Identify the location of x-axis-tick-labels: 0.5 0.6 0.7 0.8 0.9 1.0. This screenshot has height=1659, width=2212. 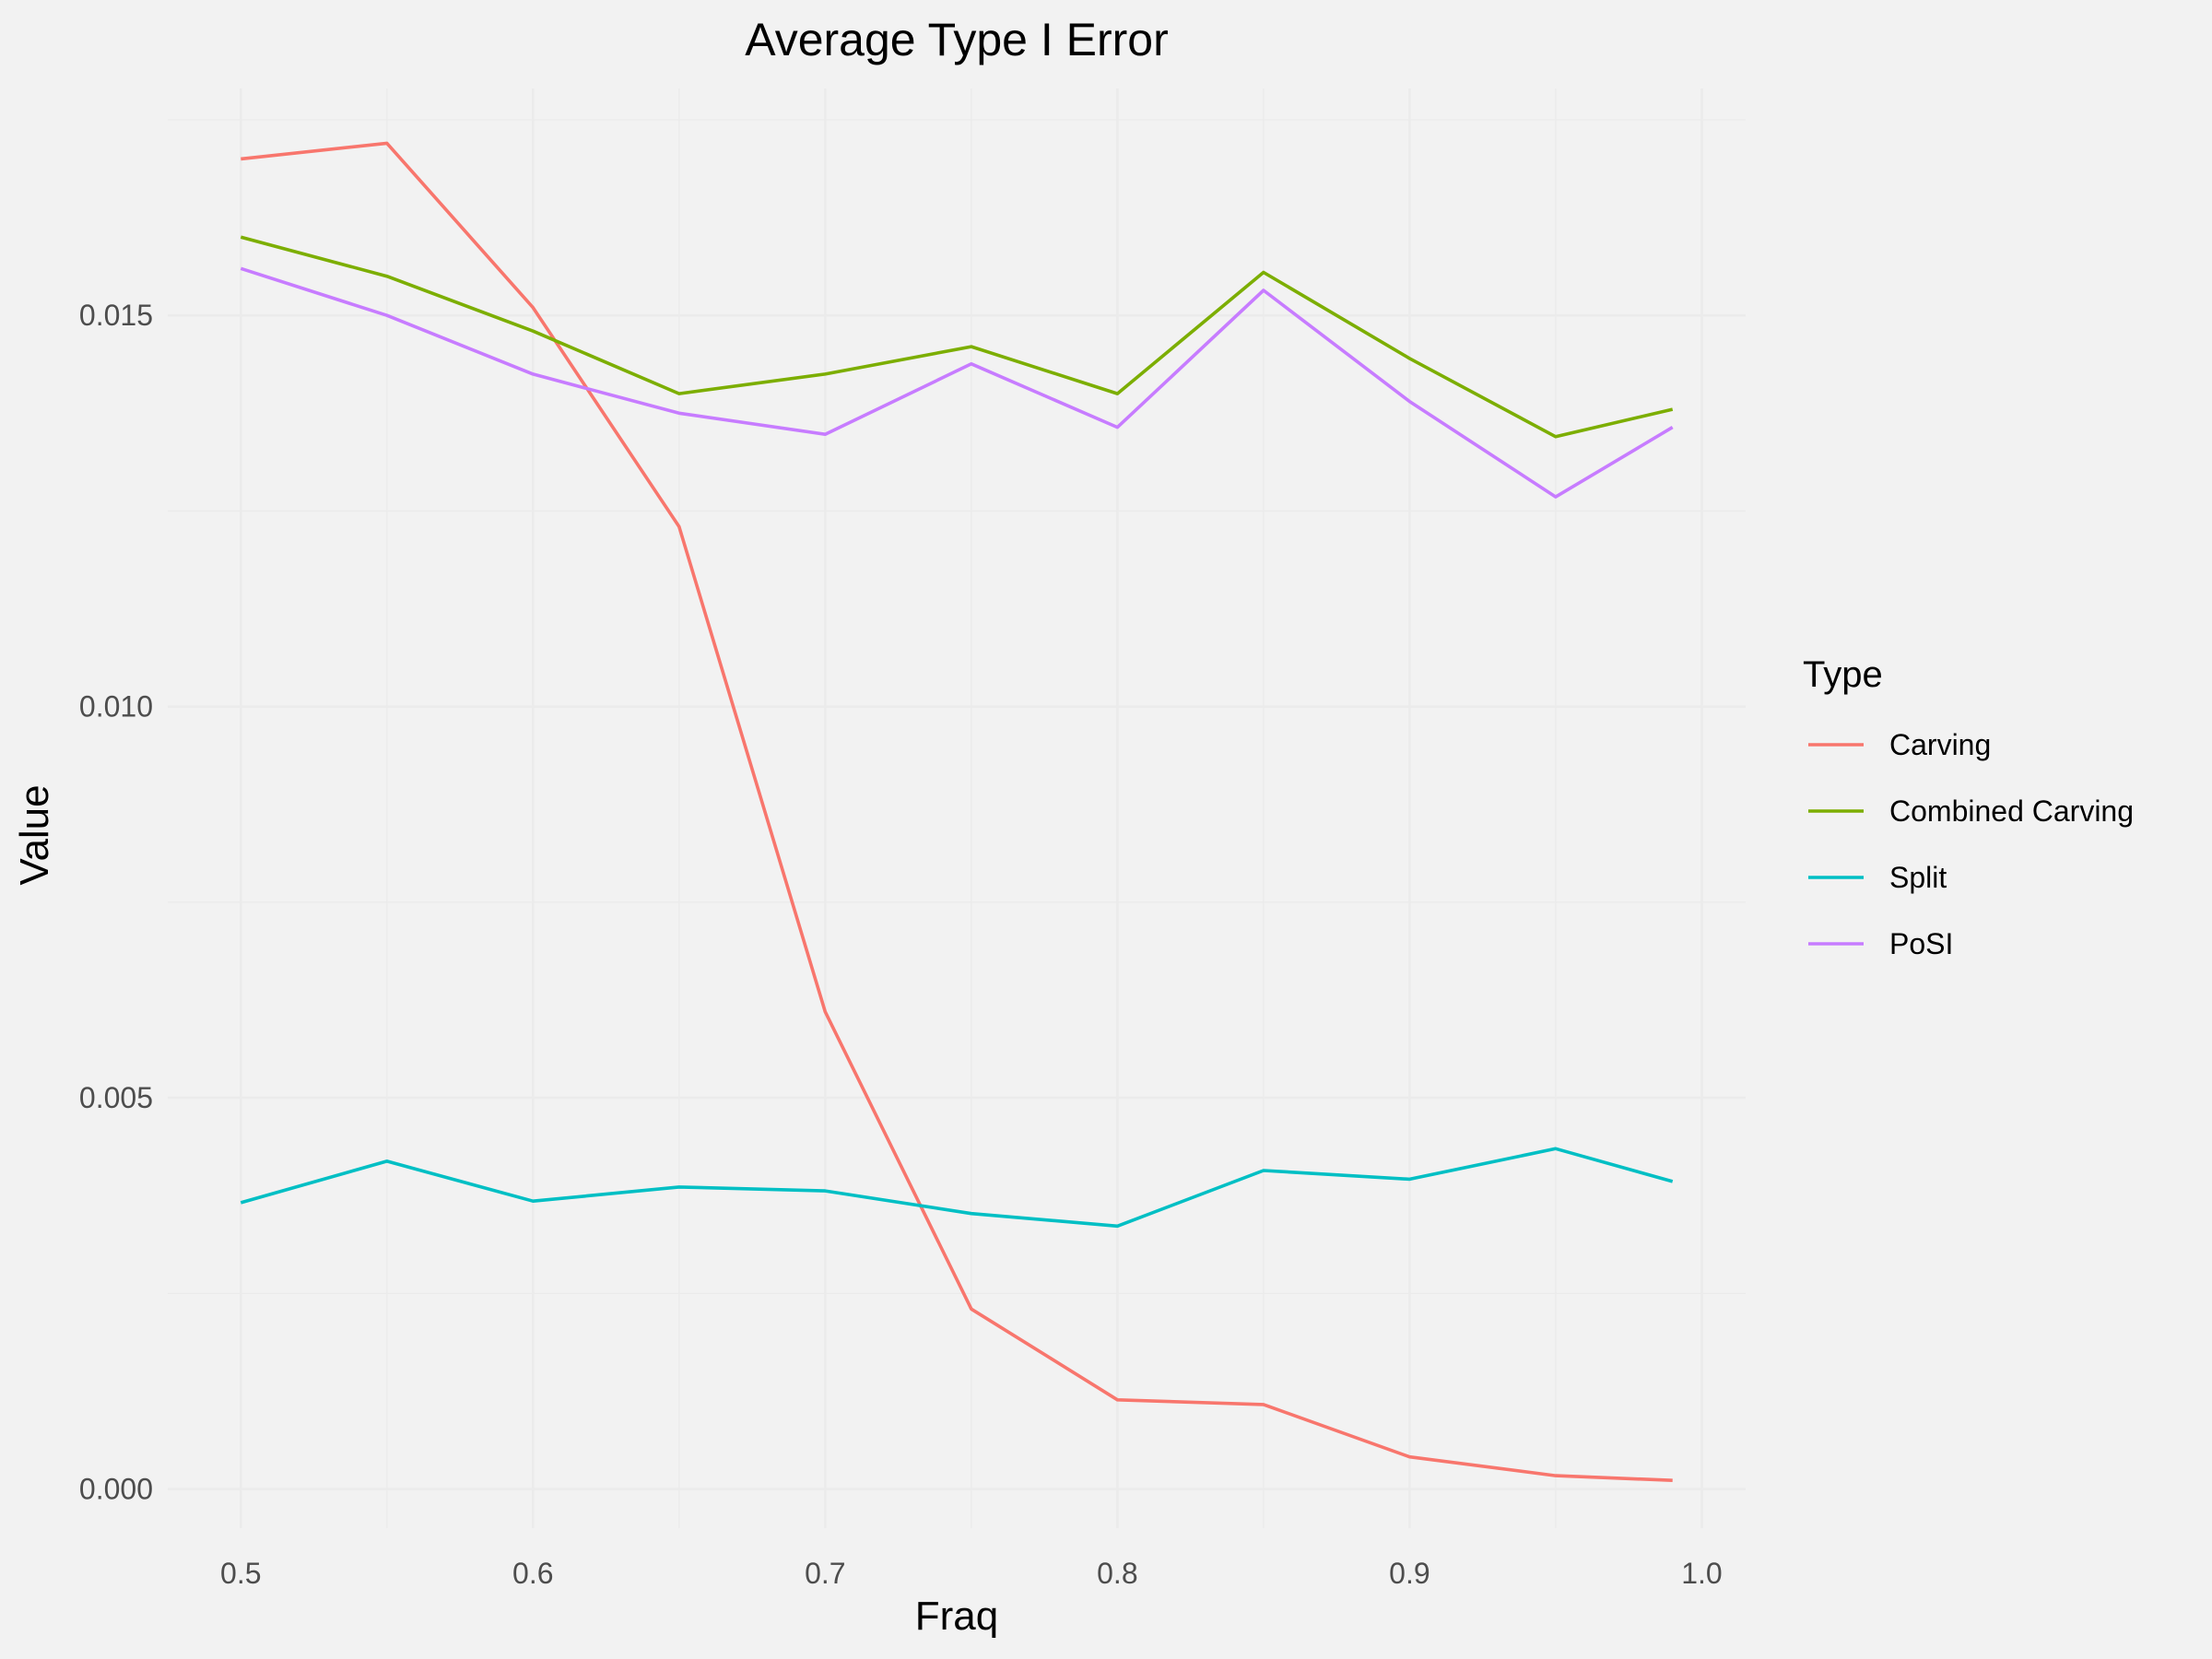
(971, 1573).